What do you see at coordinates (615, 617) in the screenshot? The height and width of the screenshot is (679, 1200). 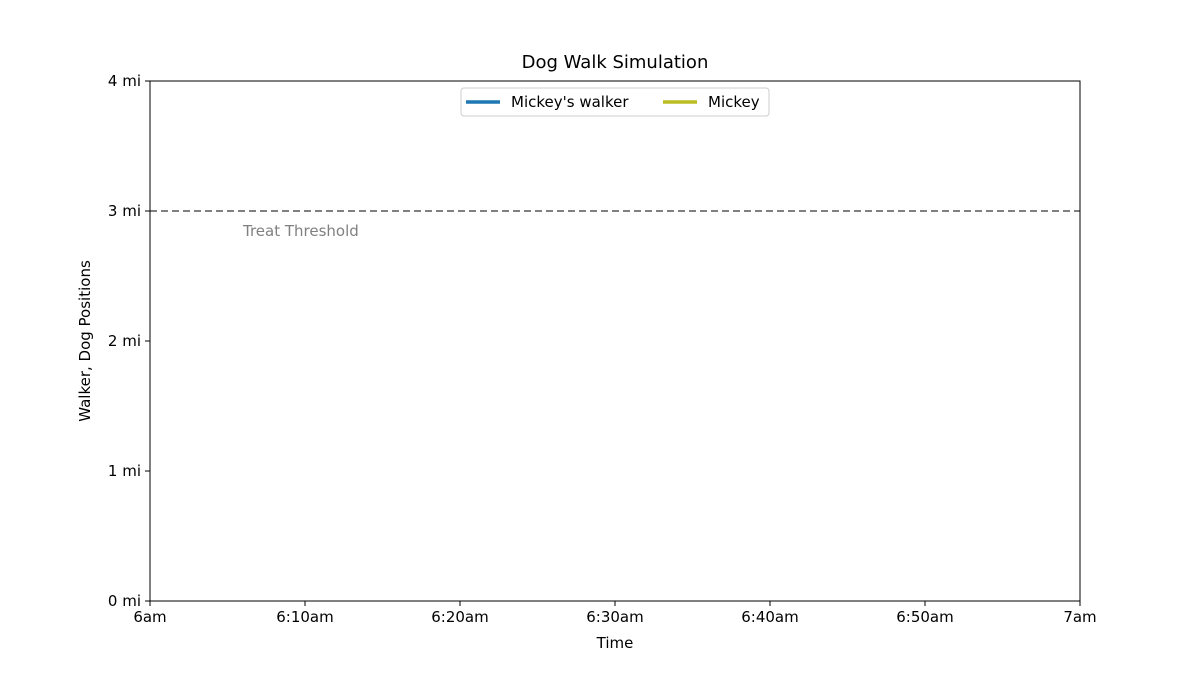 I see `x-tick-label: 6:30am` at bounding box center [615, 617].